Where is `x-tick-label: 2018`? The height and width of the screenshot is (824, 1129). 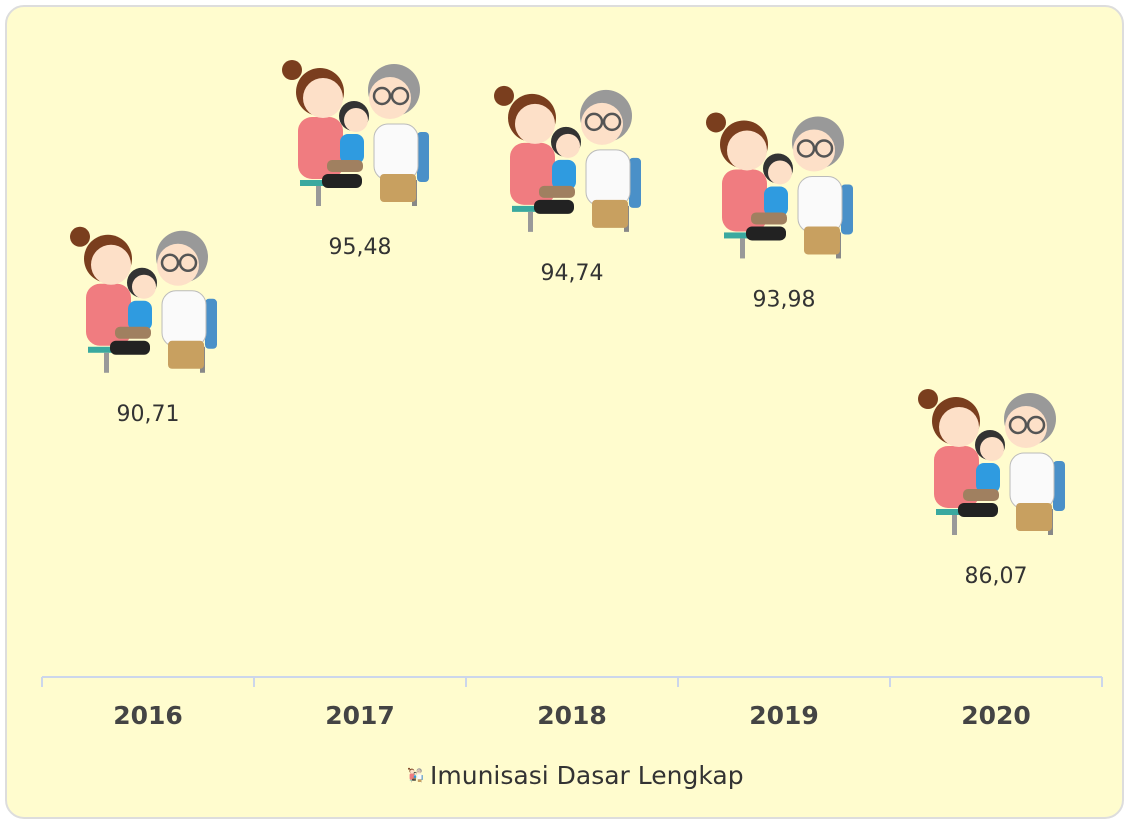 x-tick-label: 2018 is located at coordinates (572, 715).